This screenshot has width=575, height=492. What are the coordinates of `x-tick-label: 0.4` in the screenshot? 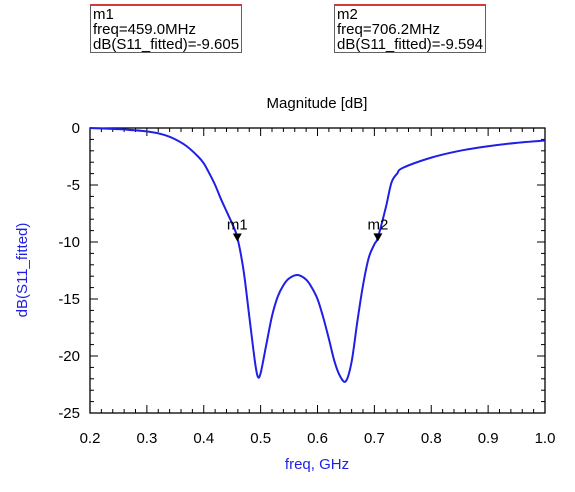 It's located at (203, 438).